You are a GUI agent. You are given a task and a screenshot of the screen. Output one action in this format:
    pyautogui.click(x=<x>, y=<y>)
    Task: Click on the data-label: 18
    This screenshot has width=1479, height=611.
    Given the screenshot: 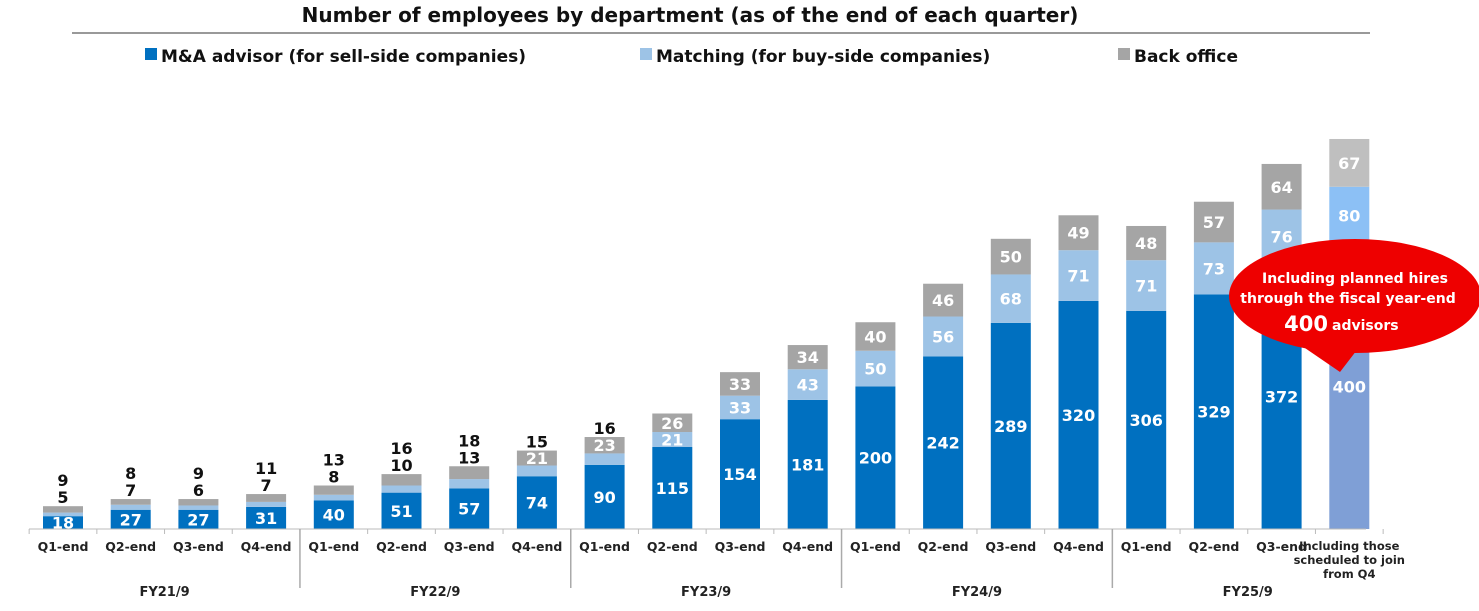 What is the action you would take?
    pyautogui.click(x=63, y=523)
    